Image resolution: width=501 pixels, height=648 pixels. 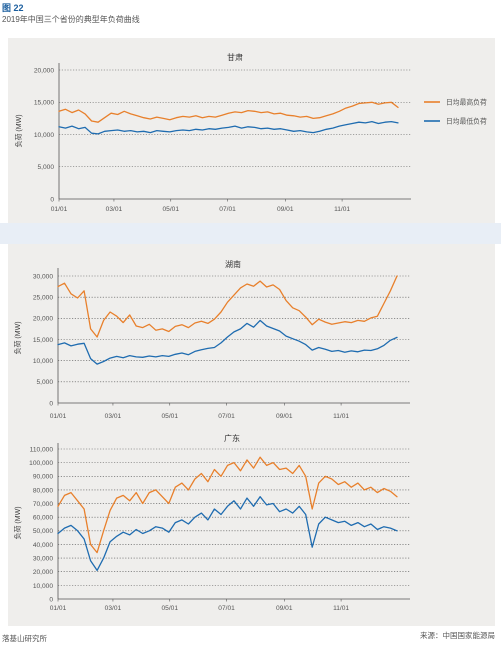 I want to click on y-axis-label-guangdong: 负荷 (MW), so click(x=17, y=522).